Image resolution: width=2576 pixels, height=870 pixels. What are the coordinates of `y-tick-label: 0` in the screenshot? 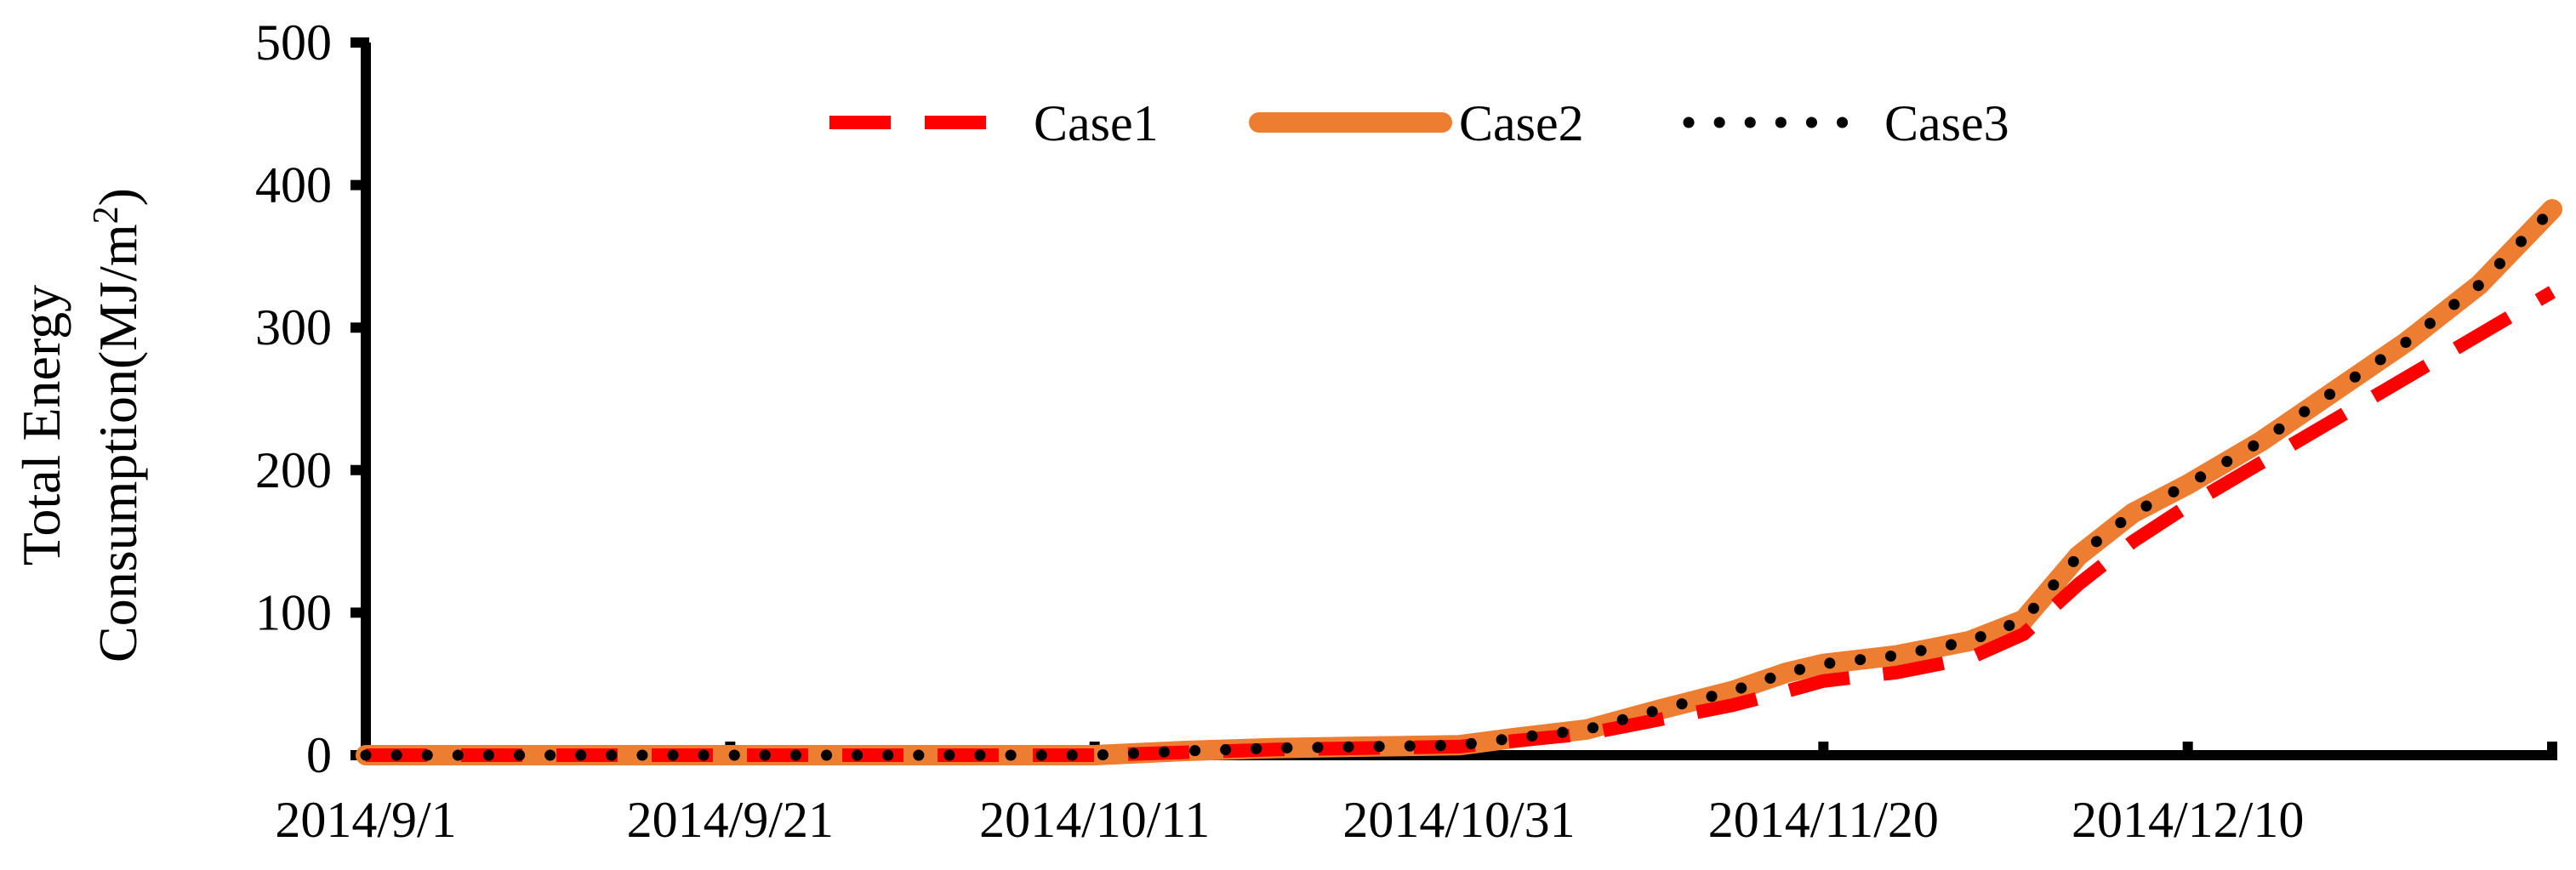 It's located at (319, 755).